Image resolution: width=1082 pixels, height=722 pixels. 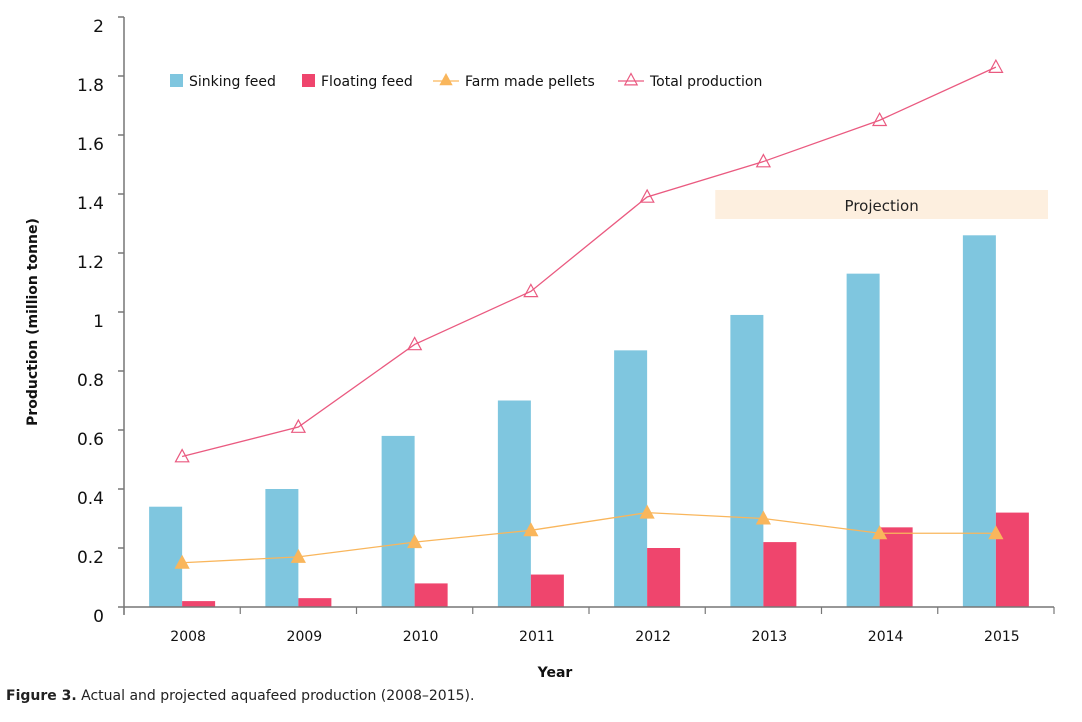 I want to click on projection-label: Projection, so click(x=882, y=206).